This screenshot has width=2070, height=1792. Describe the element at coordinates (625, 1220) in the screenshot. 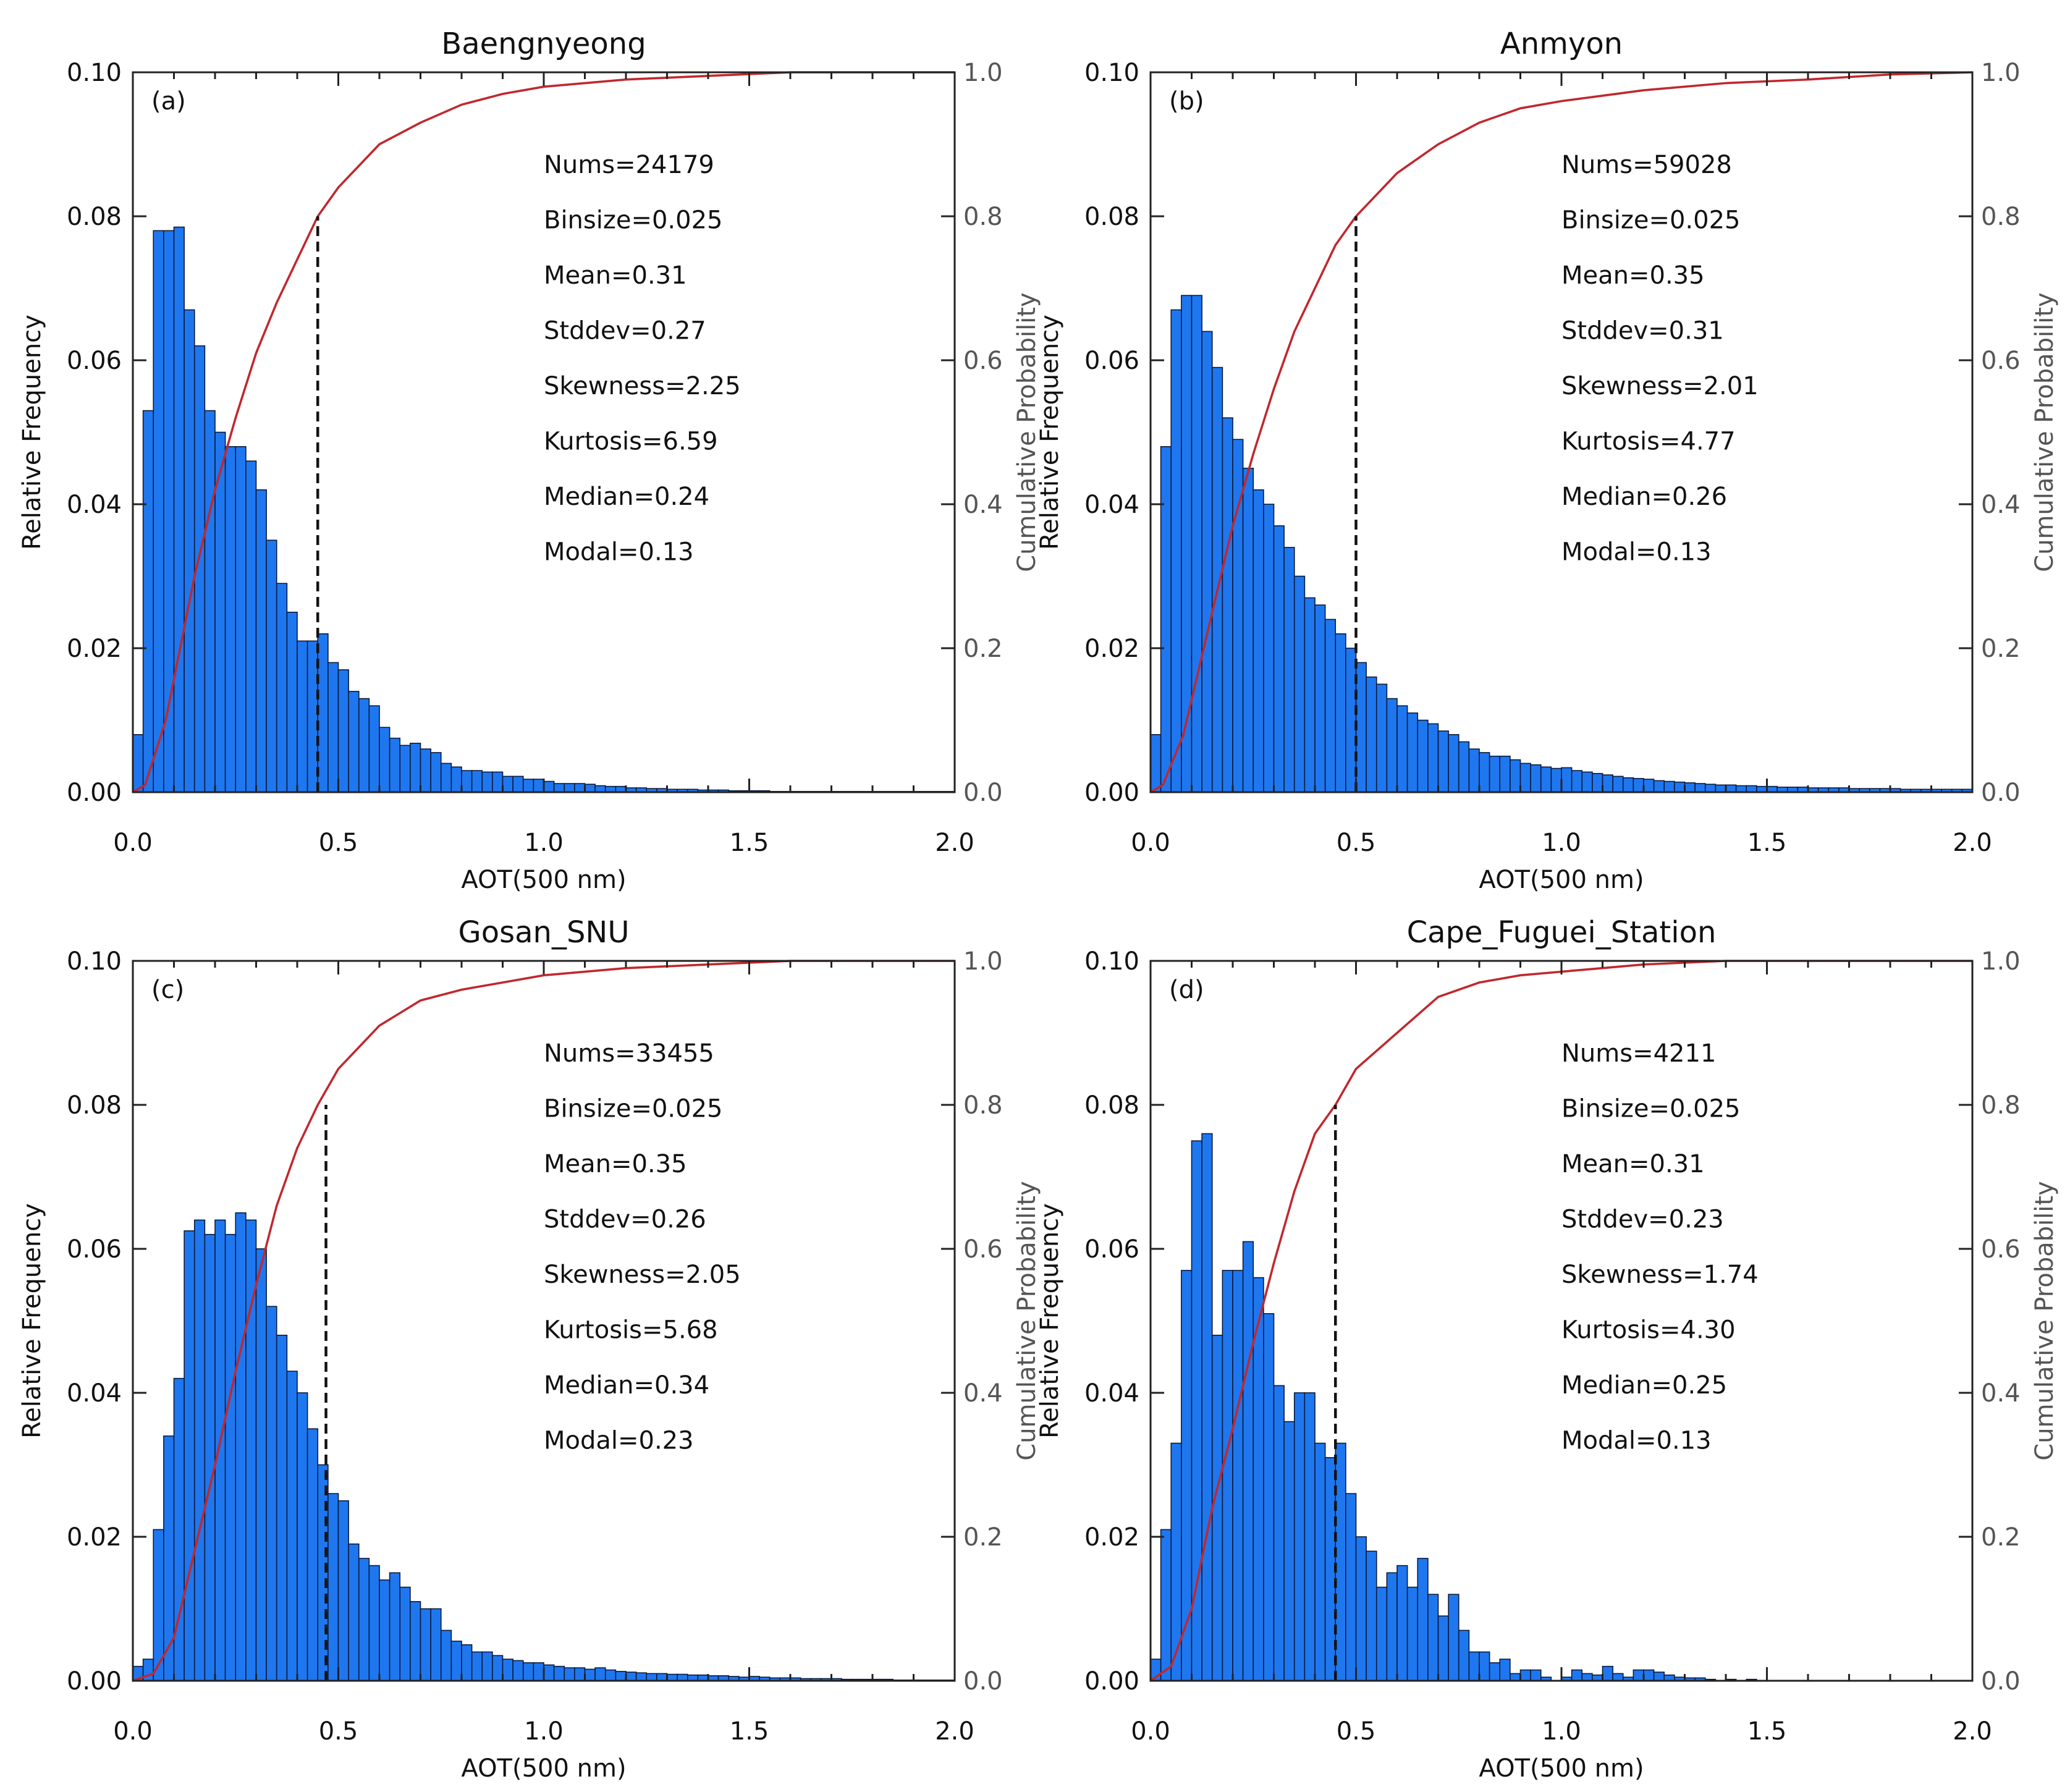

I see `stat-line: Stddev=0.26` at that location.